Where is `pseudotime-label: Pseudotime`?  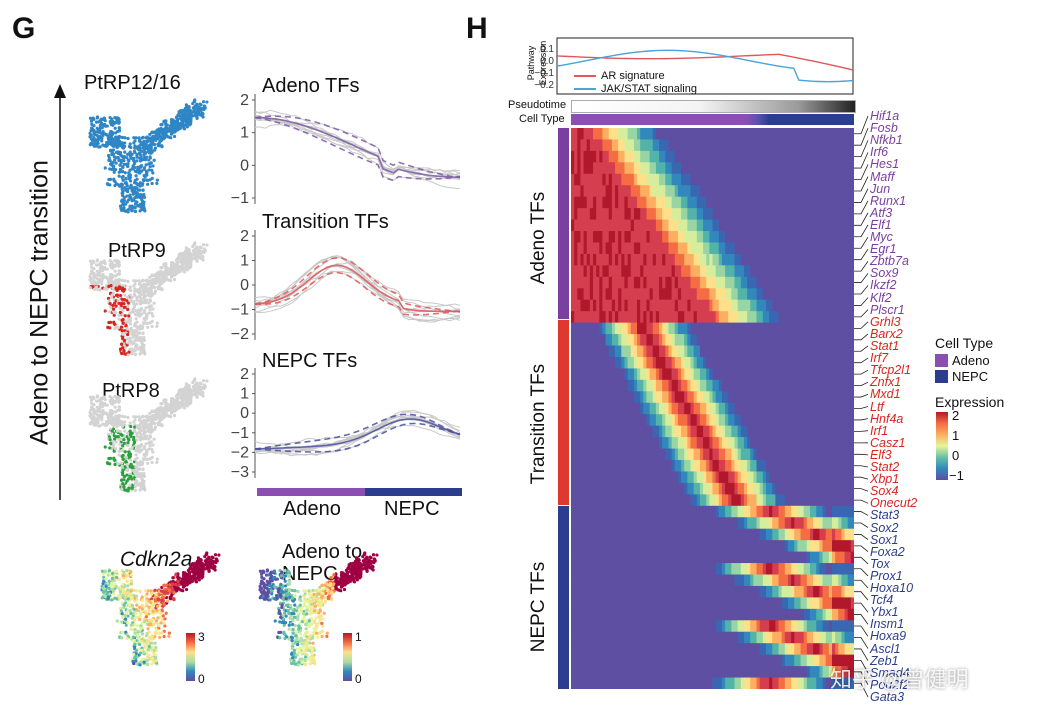
pseudotime-label: Pseudotime is located at coordinates (537, 105).